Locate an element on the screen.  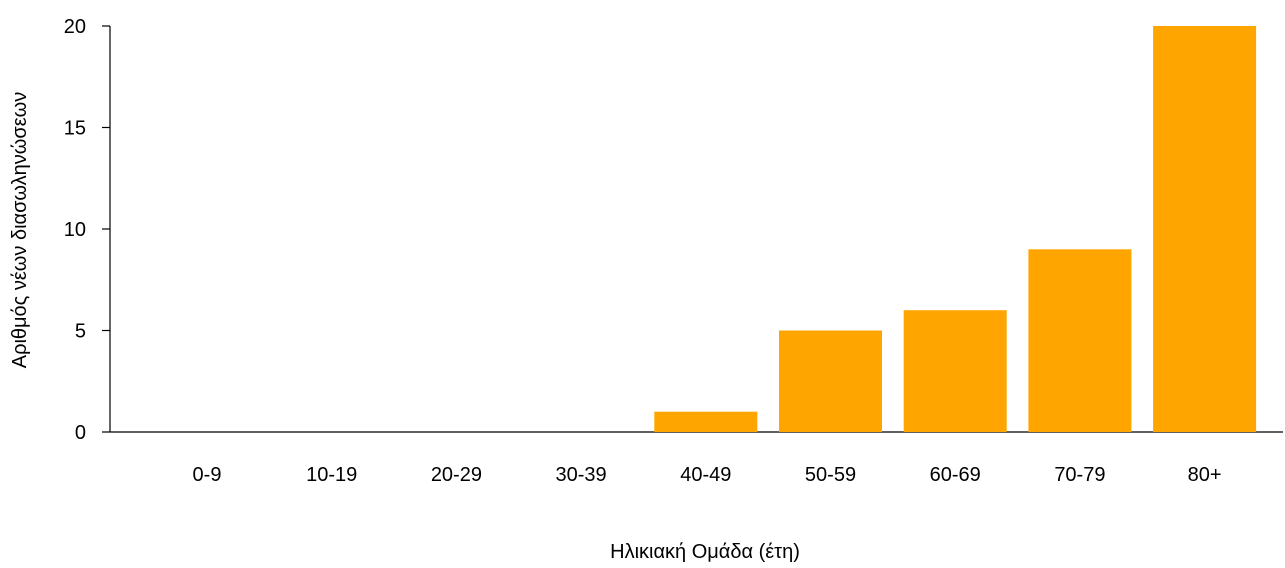
y-tick-label: 5 is located at coordinates (80, 332).